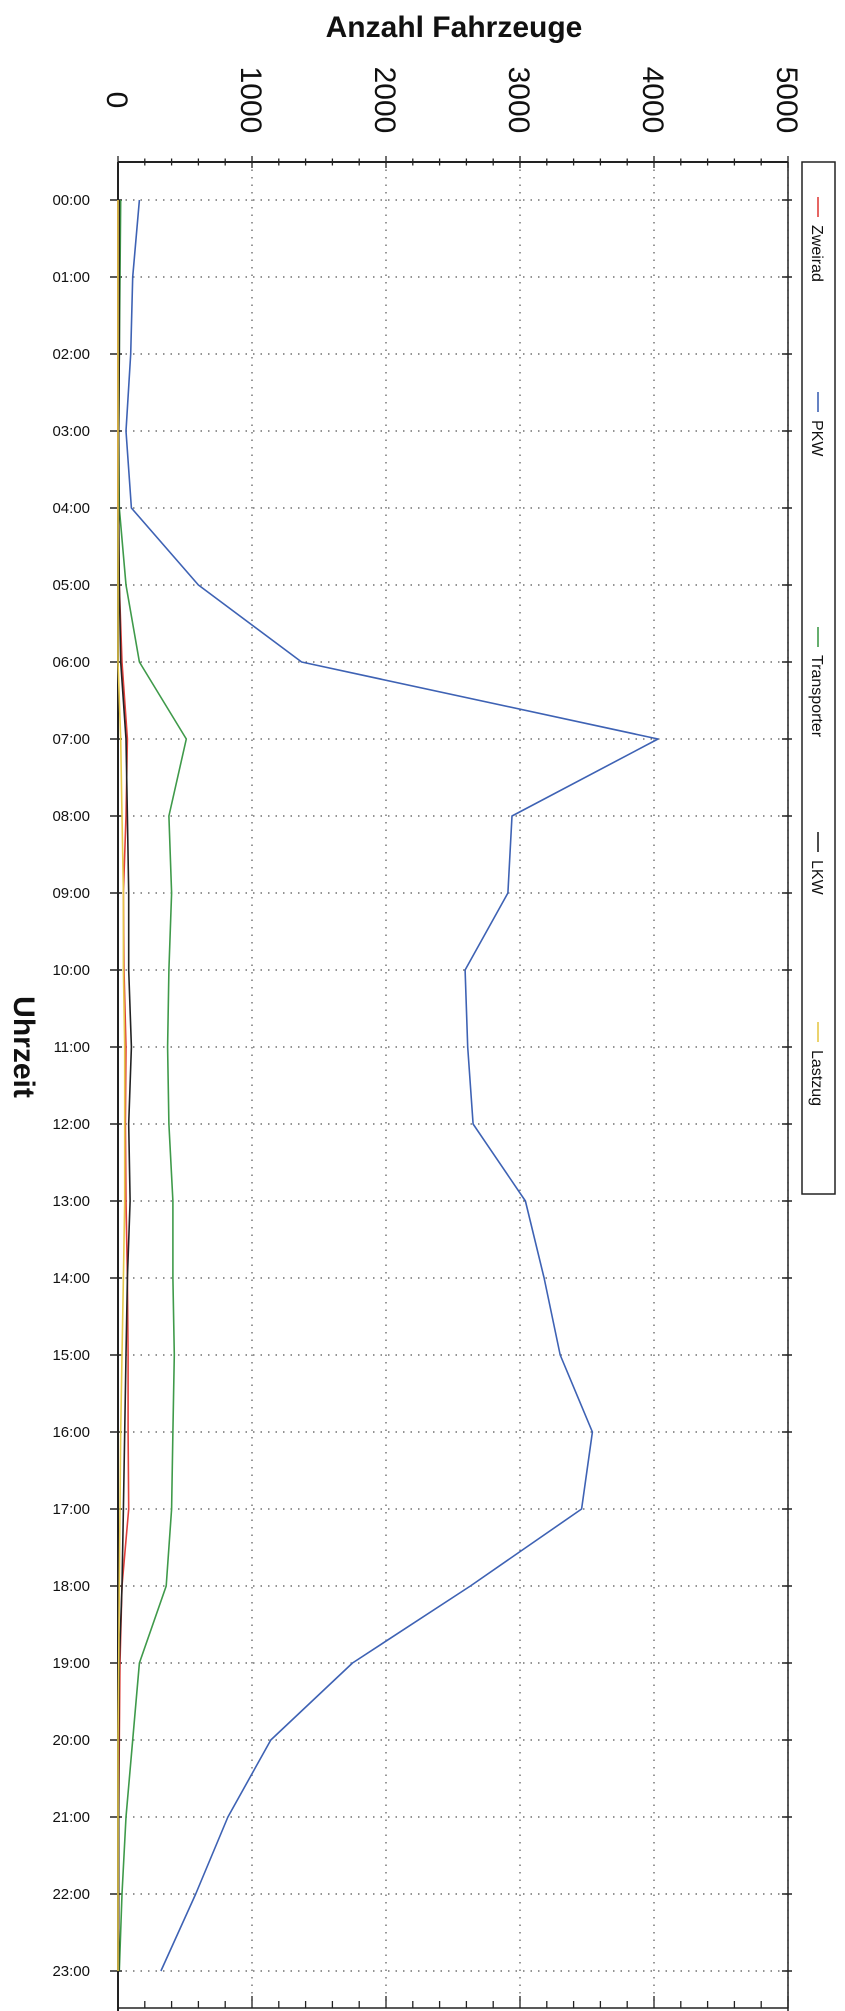  What do you see at coordinates (71, 200) in the screenshot?
I see `x-tick-label: 00:00` at bounding box center [71, 200].